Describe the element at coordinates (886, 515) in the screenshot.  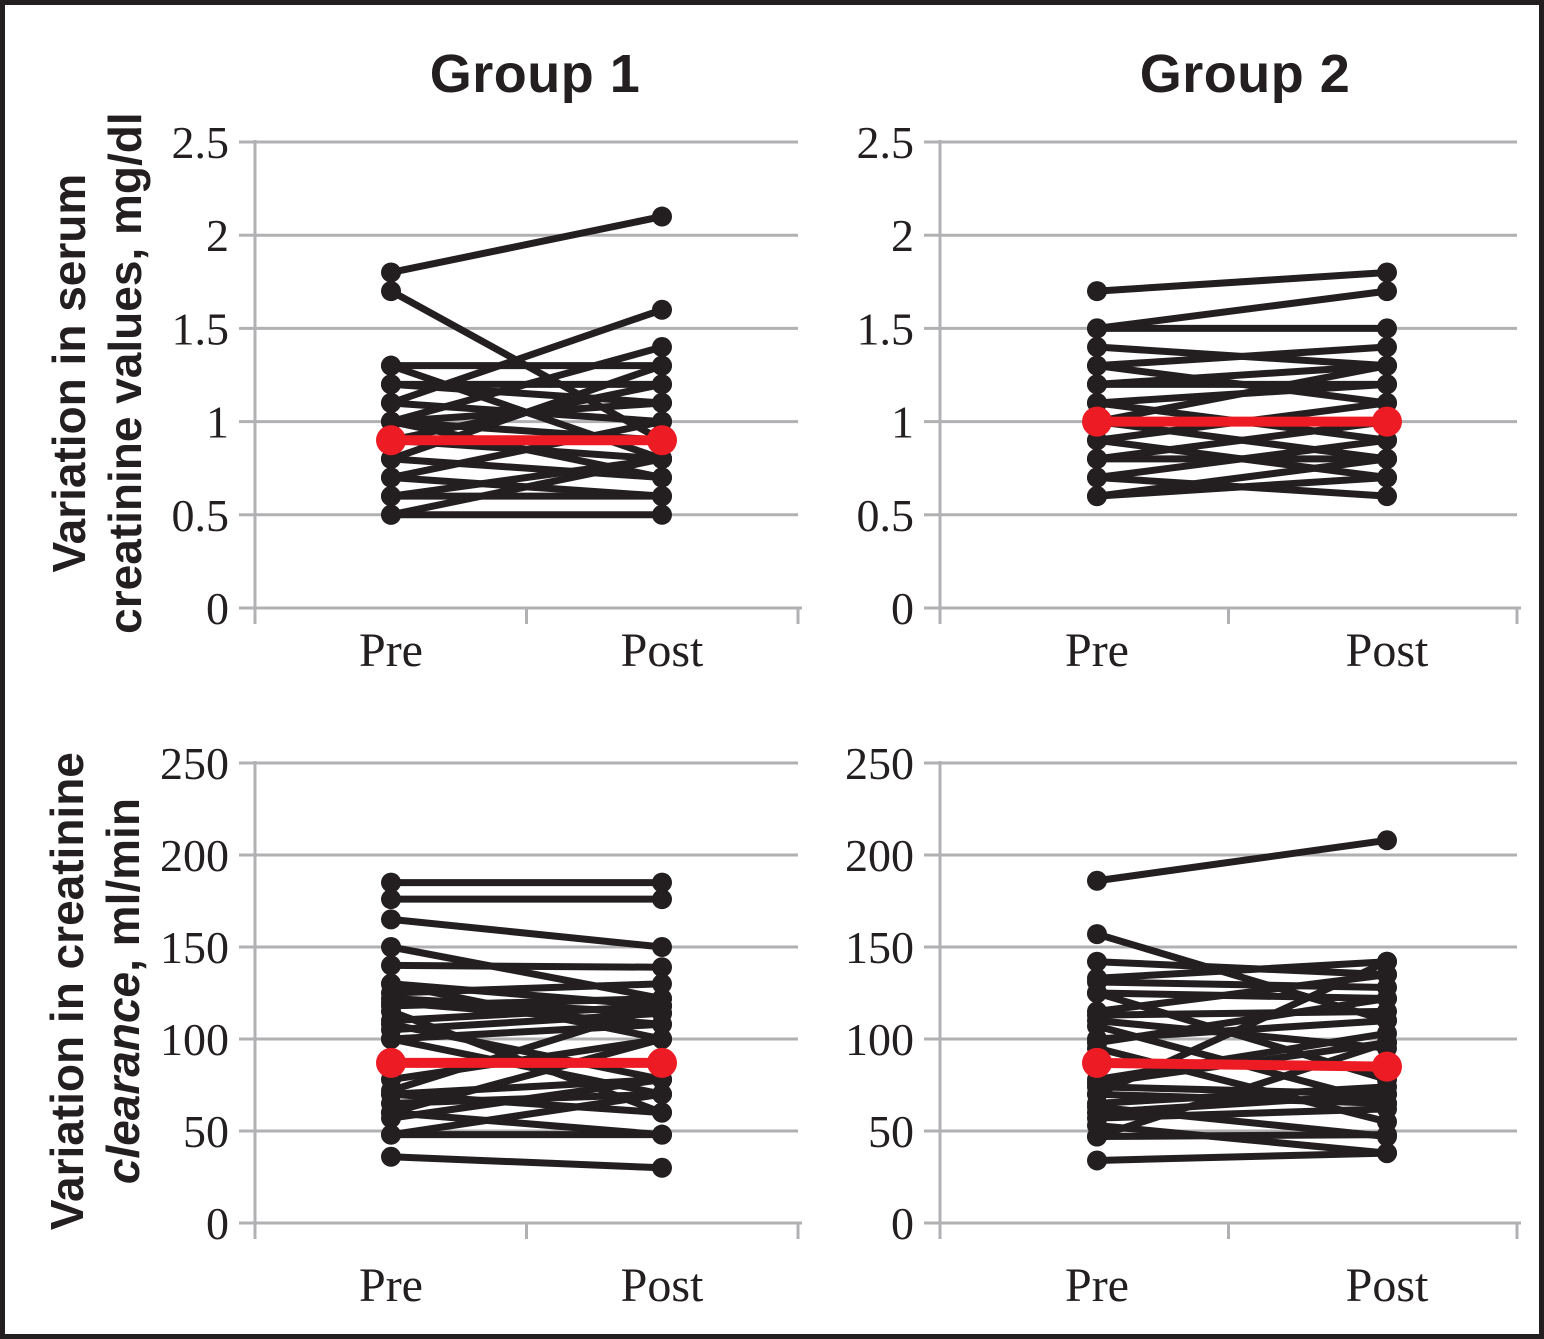
I see `y-tick-label: 0.5` at that location.